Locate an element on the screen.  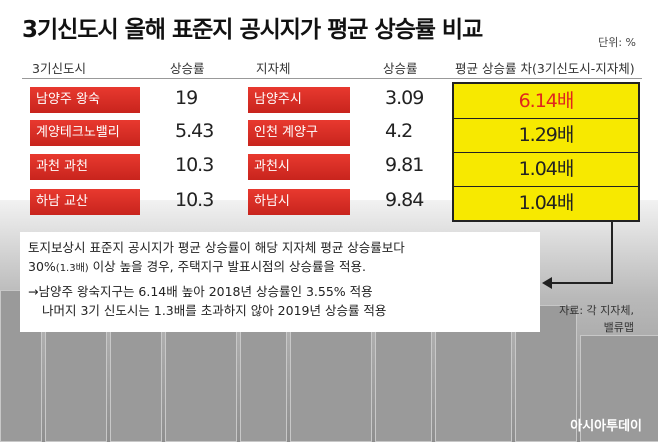
unit: 단위: % is located at coordinates (617, 42).